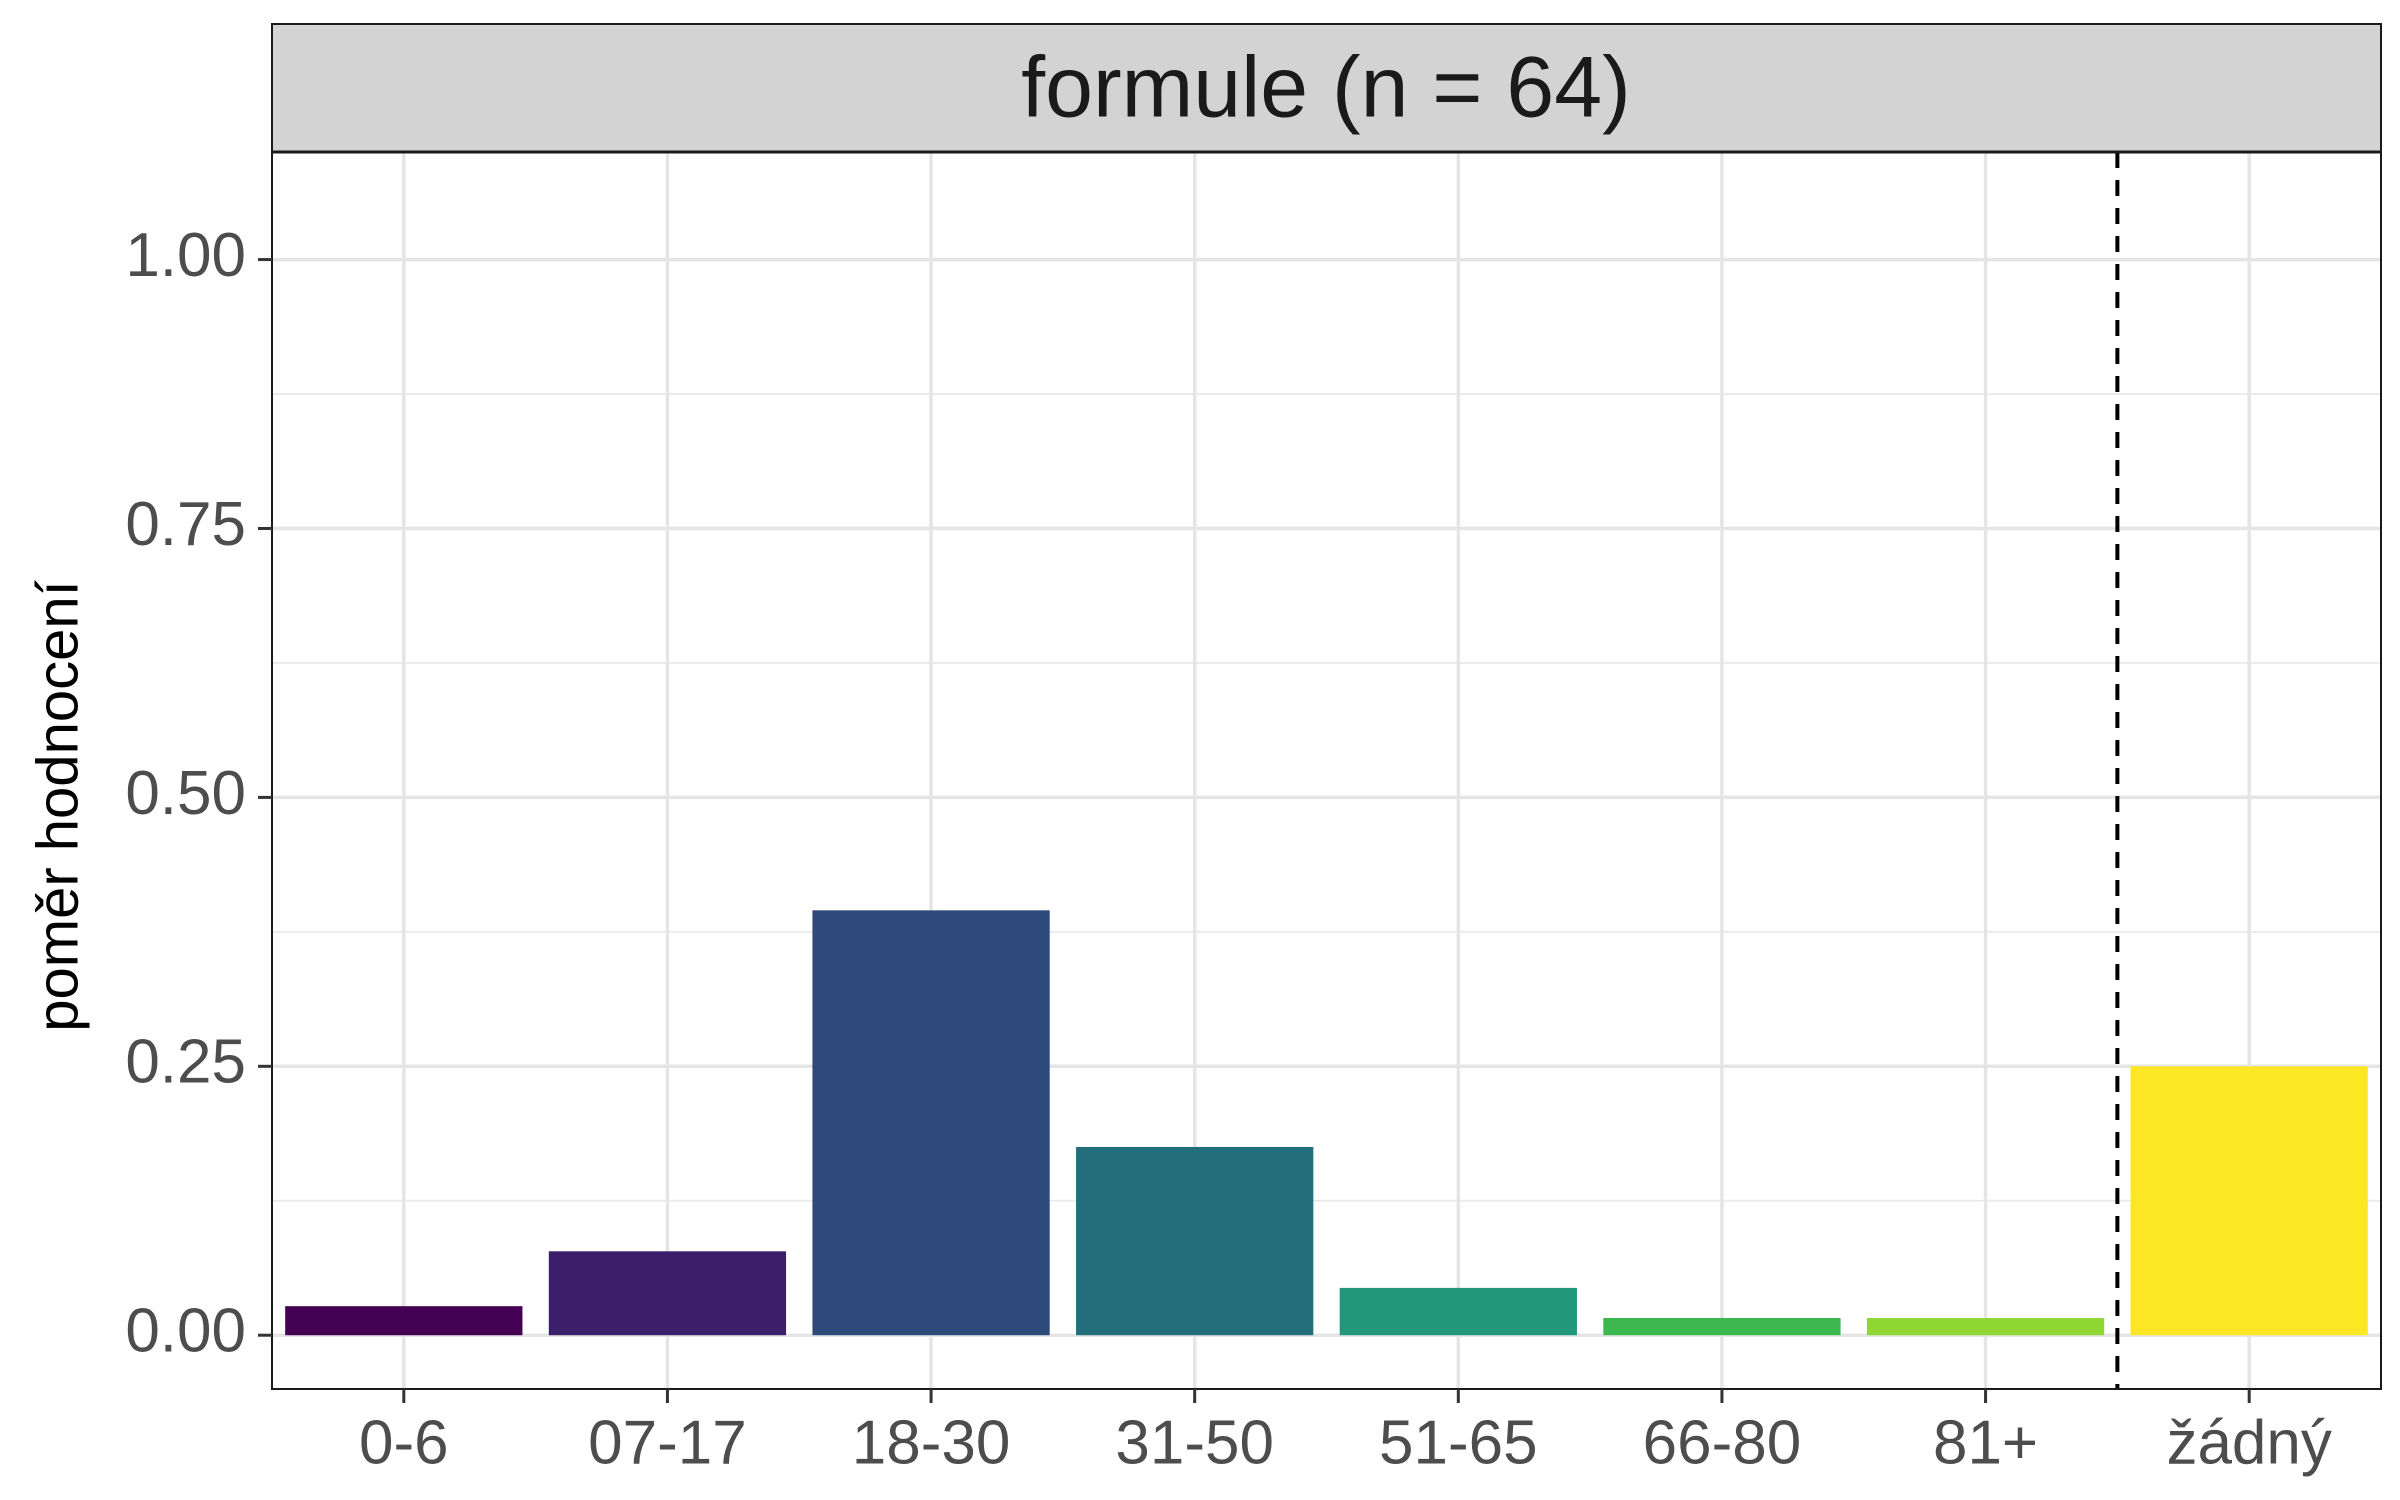 This screenshot has width=2400, height=1500. I want to click on y-axis: 0.00 0.25 0.50 0.75 1.00, so click(198, 793).